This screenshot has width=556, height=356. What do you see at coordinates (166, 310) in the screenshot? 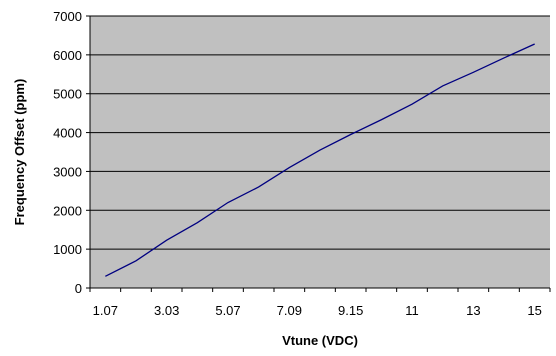
I see `x-tick-label: 3.03` at bounding box center [166, 310].